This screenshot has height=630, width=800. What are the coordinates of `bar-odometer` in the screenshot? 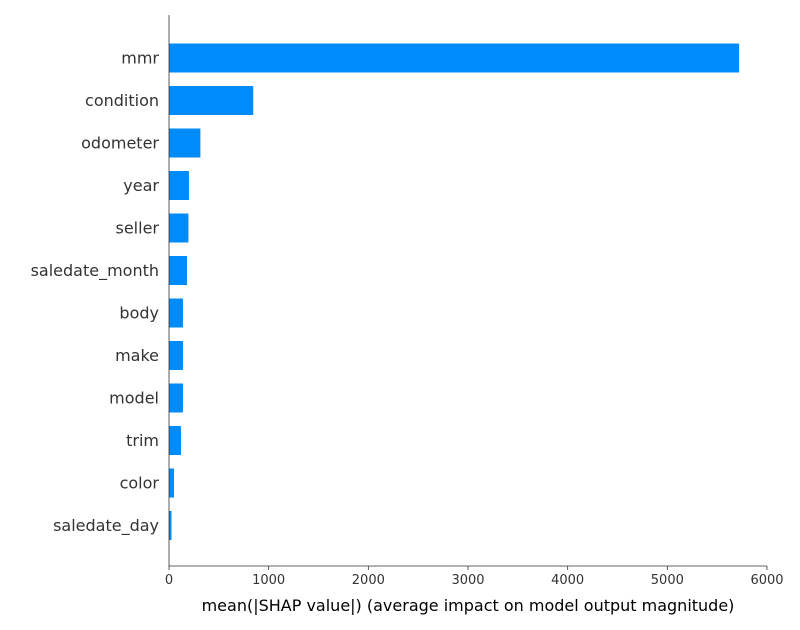 It's located at (185, 143).